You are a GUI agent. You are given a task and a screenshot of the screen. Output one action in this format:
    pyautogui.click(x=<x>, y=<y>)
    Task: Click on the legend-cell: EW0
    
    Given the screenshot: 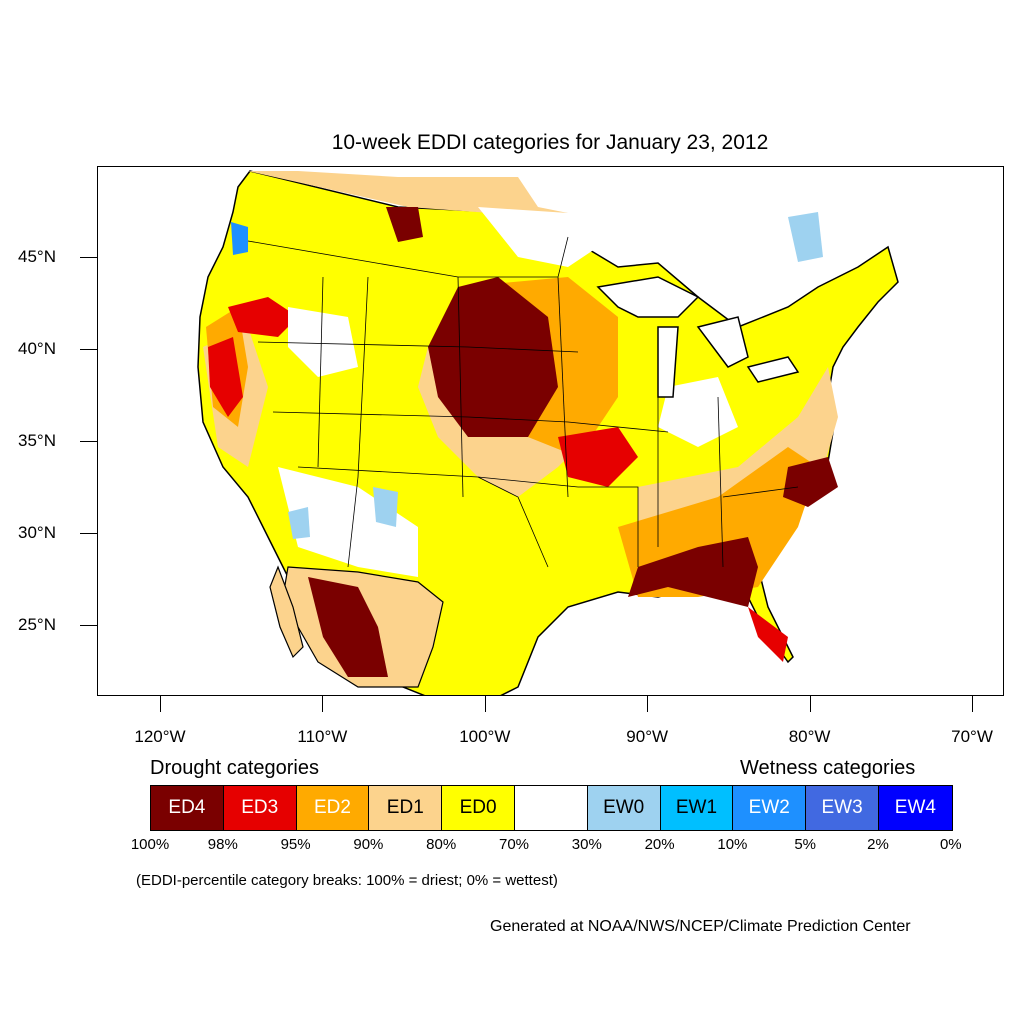 What is the action you would take?
    pyautogui.click(x=624, y=808)
    